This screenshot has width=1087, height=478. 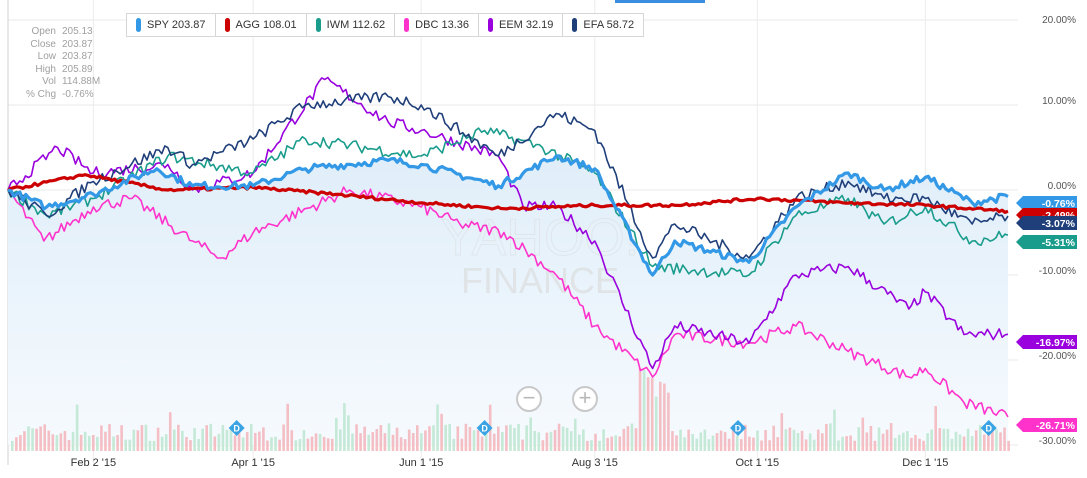 I want to click on legend-item: EFA 58.72, so click(x=603, y=25).